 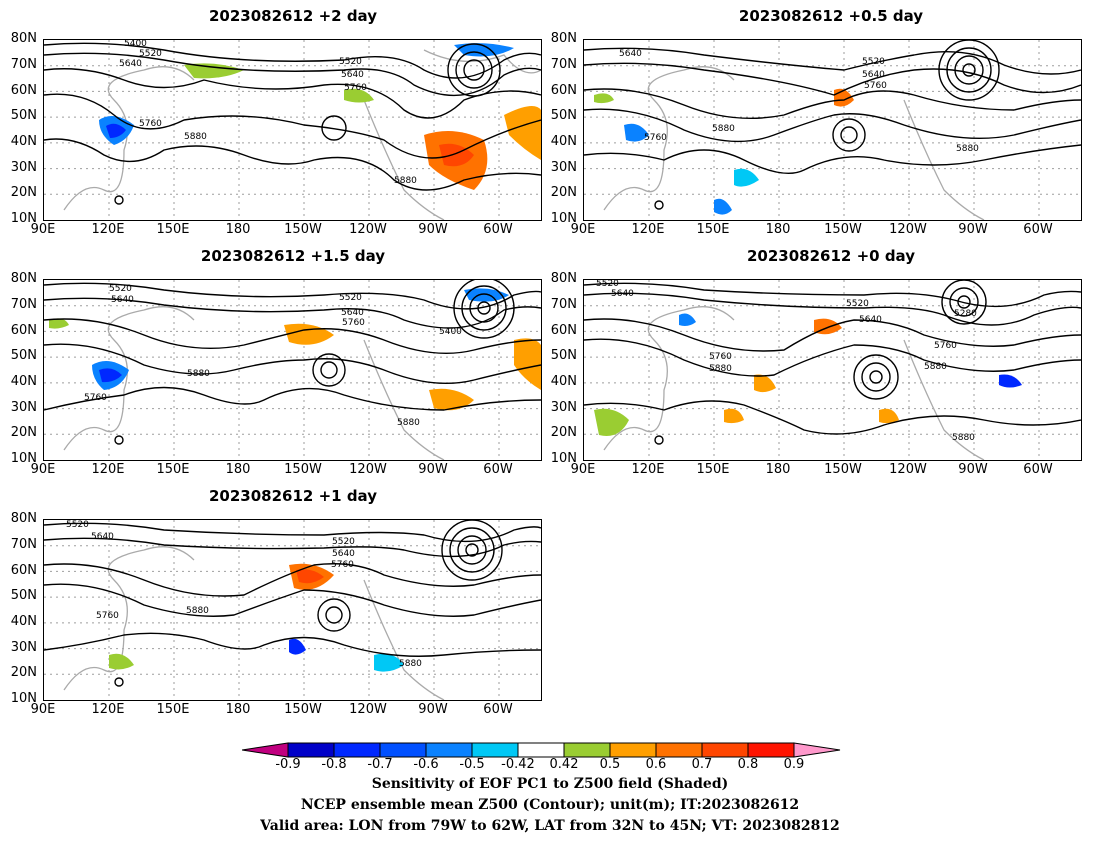 I want to click on panel-title: 2023082612 +1.5 day, so click(x=293, y=256).